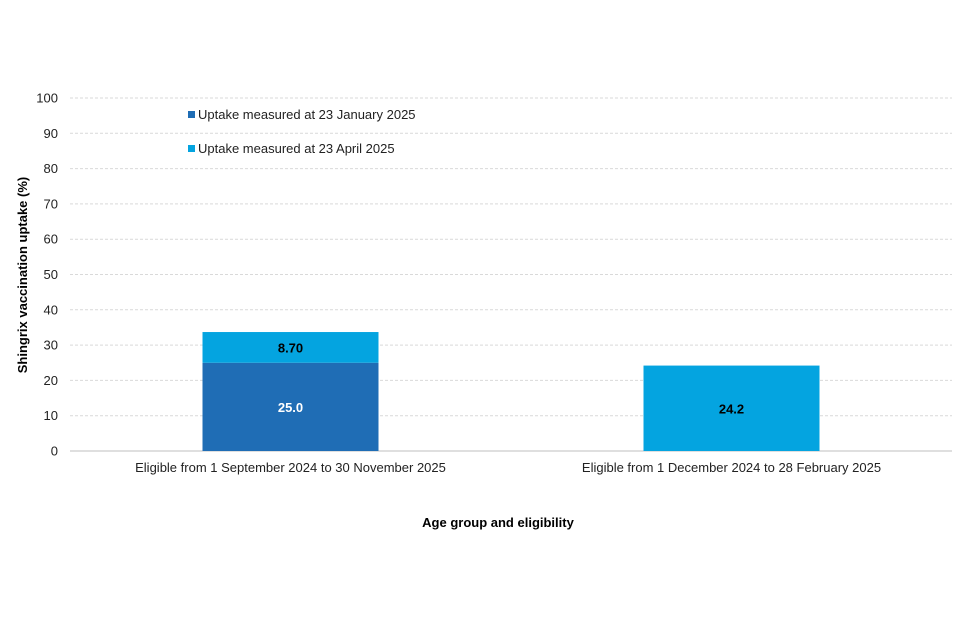  What do you see at coordinates (51, 380) in the screenshot?
I see `y-tick-label: 20` at bounding box center [51, 380].